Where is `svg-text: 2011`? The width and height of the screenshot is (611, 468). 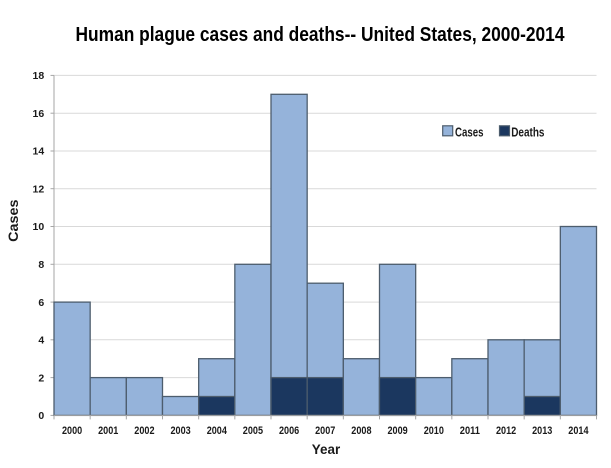 svg-text: 2011 is located at coordinates (470, 431).